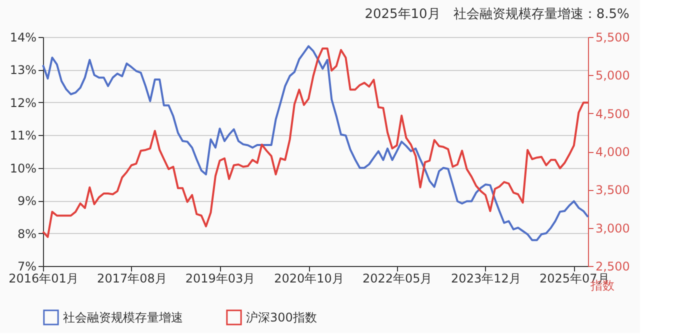  I want to click on y2-tick-label: 4,000, so click(613, 152).